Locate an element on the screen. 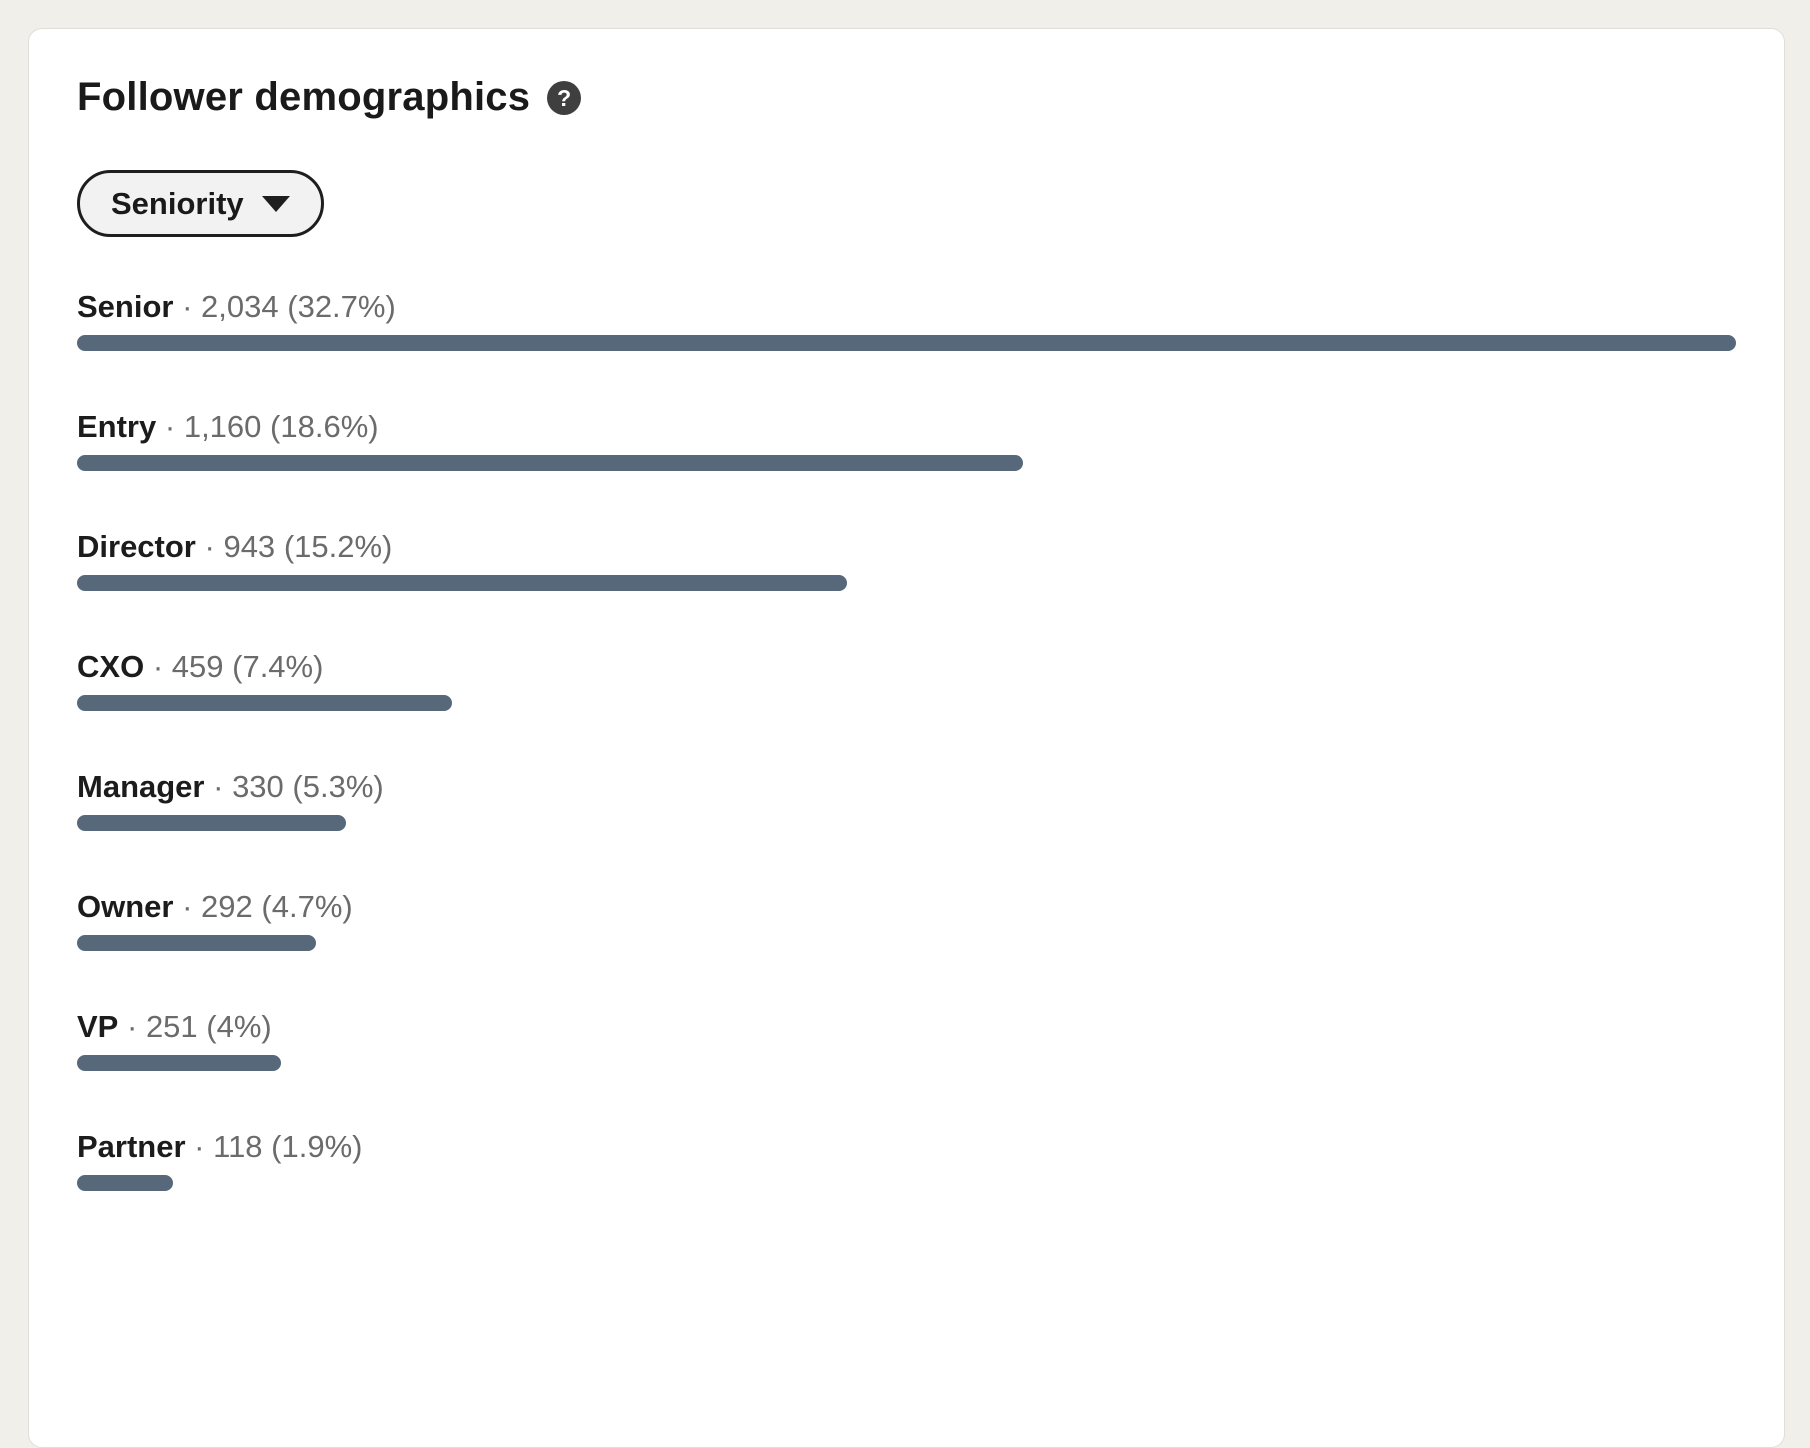 The width and height of the screenshot is (1810, 1448). row-label: Director is located at coordinates (136, 546).